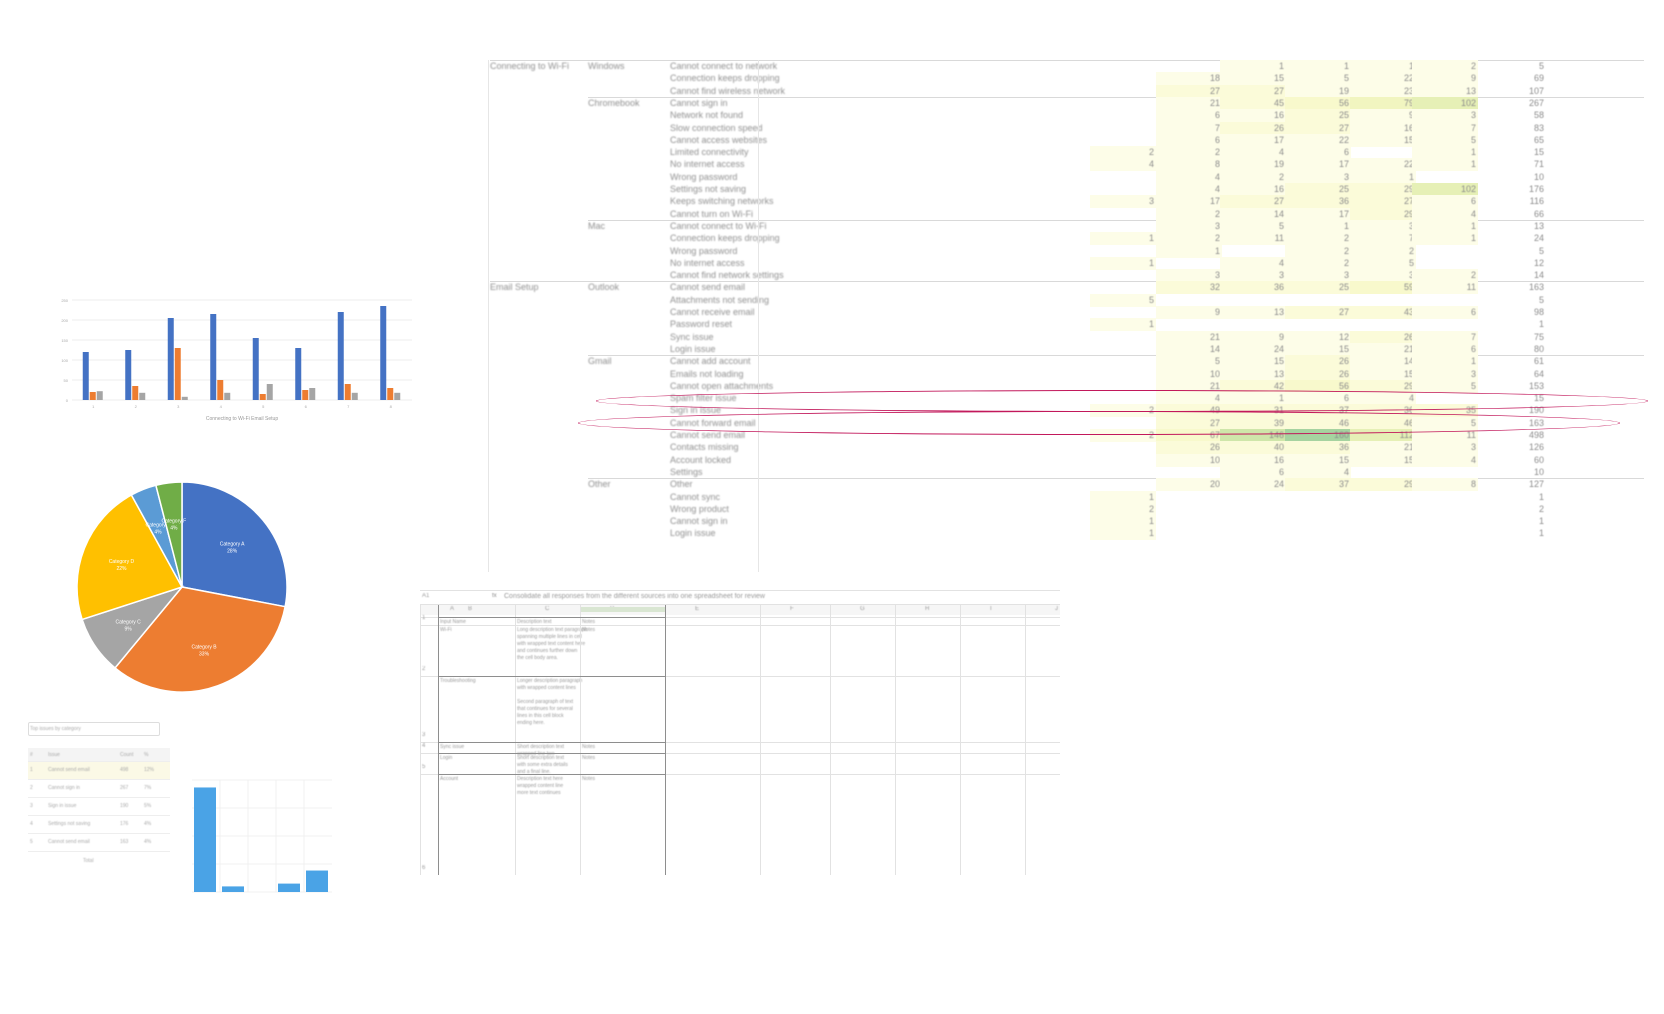  I want to click on pivot-row-label: Connection keeps dropping, so click(725, 238).